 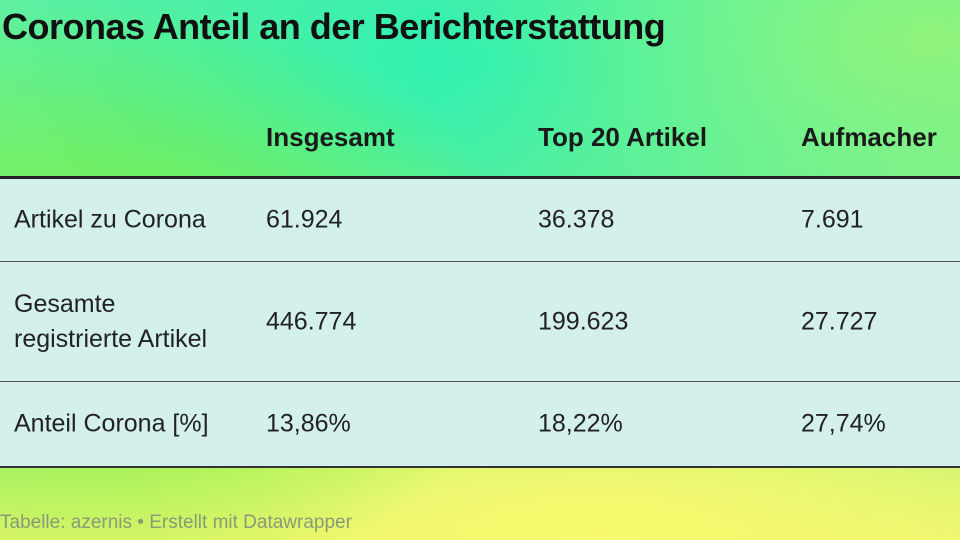 I want to click on table-cell: 18,22%, so click(x=580, y=423).